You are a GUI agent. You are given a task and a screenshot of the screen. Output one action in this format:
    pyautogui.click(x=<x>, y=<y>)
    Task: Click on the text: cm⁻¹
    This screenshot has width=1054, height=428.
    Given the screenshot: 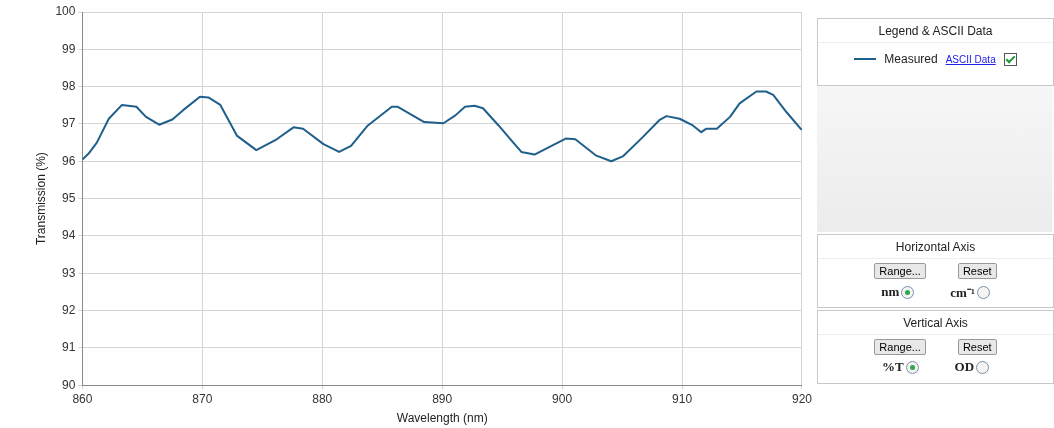 What is the action you would take?
    pyautogui.click(x=962, y=292)
    